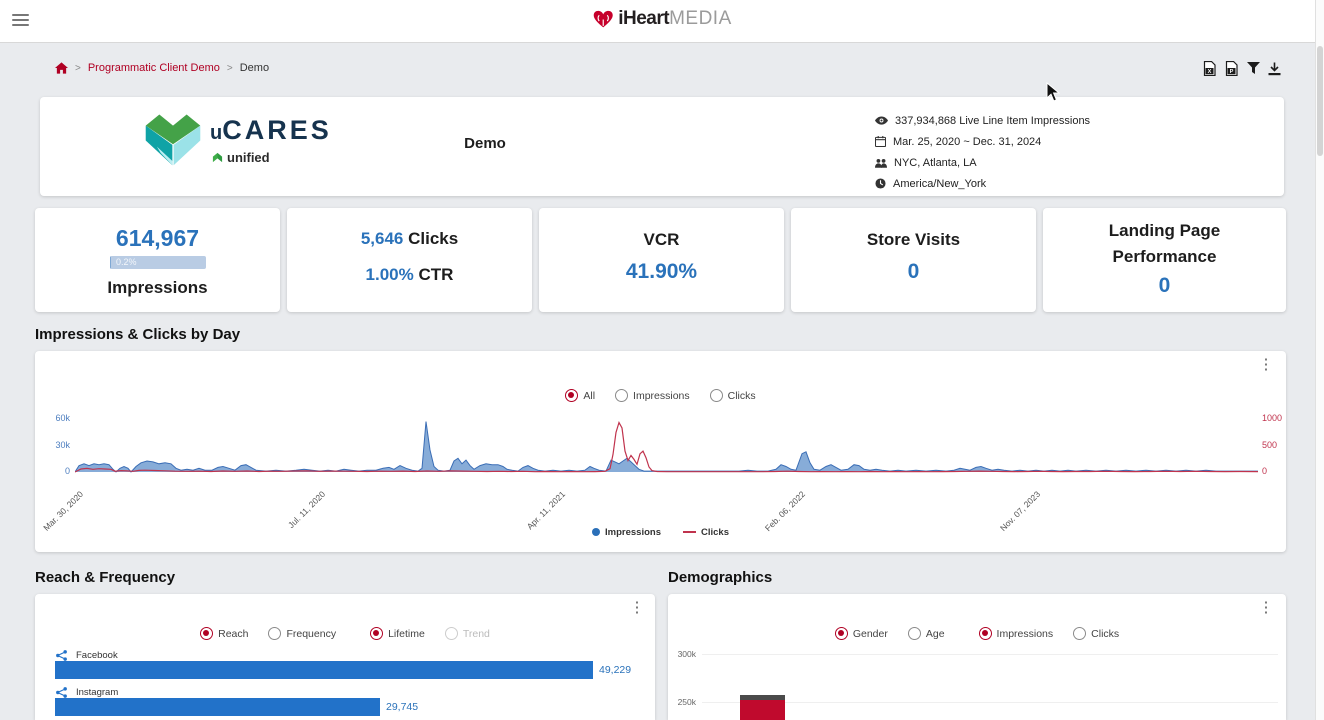  What do you see at coordinates (105, 577) in the screenshot?
I see `reach-section-title: Reach & Frequency` at bounding box center [105, 577].